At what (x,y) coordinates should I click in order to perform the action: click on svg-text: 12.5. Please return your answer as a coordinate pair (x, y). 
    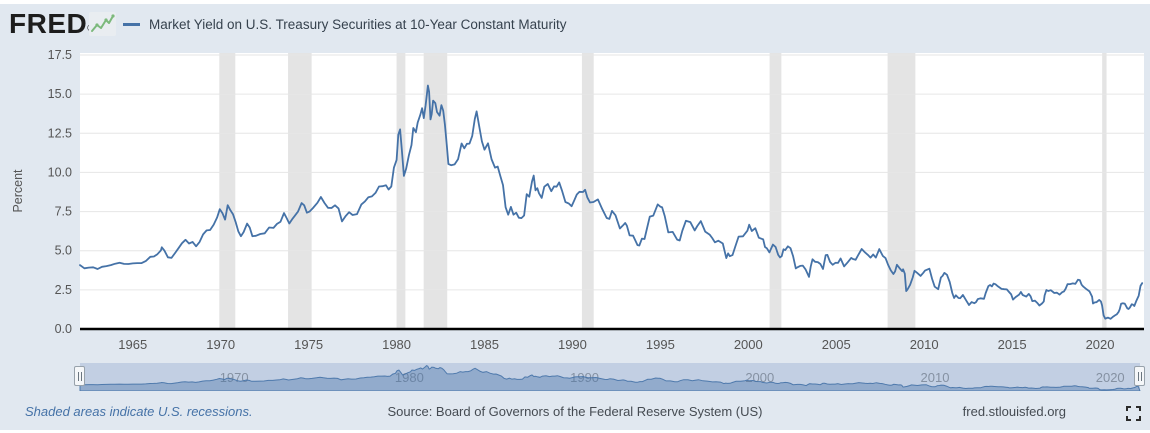
    Looking at the image, I should click on (60, 133).